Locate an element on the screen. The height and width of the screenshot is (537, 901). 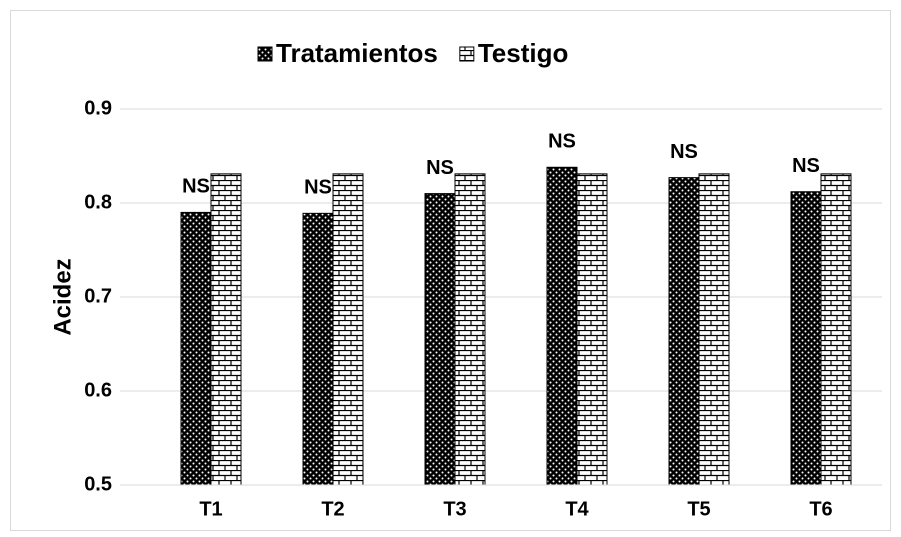
legend-label: Testigo is located at coordinates (523, 53).